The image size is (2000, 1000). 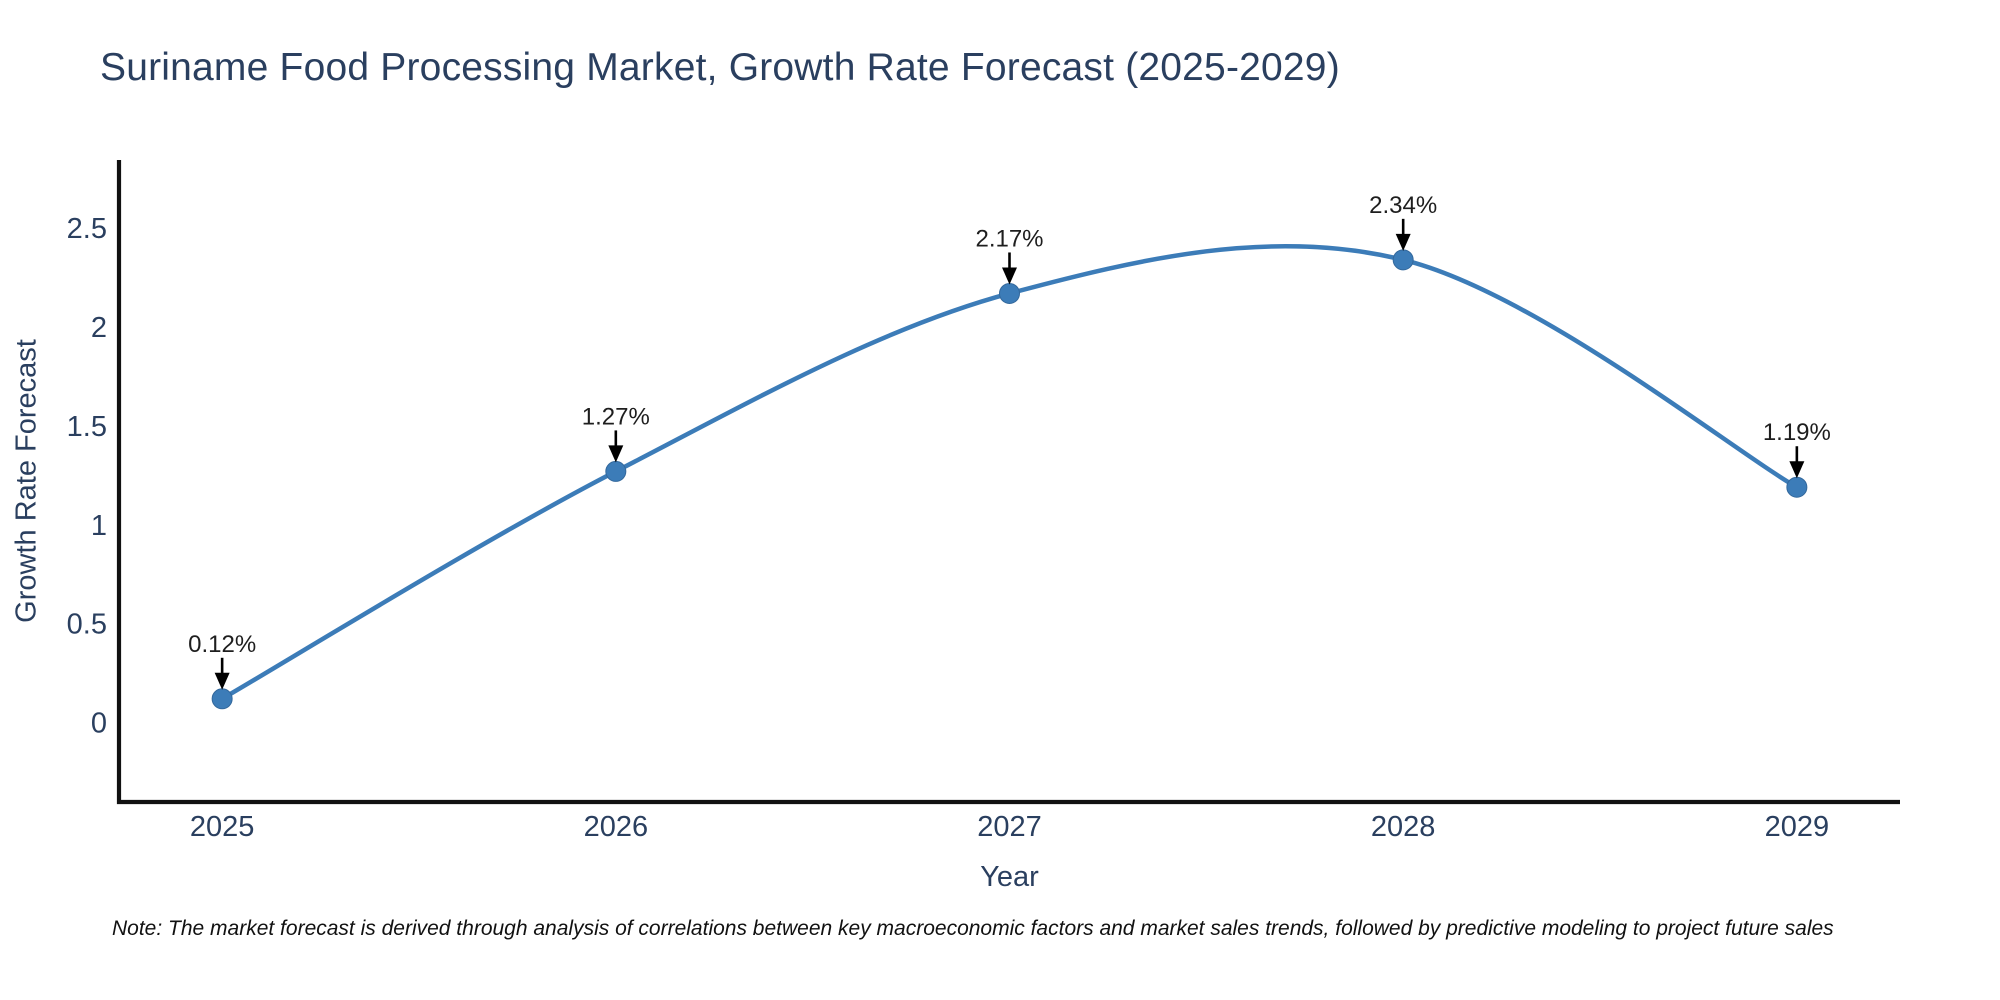 What do you see at coordinates (616, 416) in the screenshot?
I see `data-point-label: 1.27%` at bounding box center [616, 416].